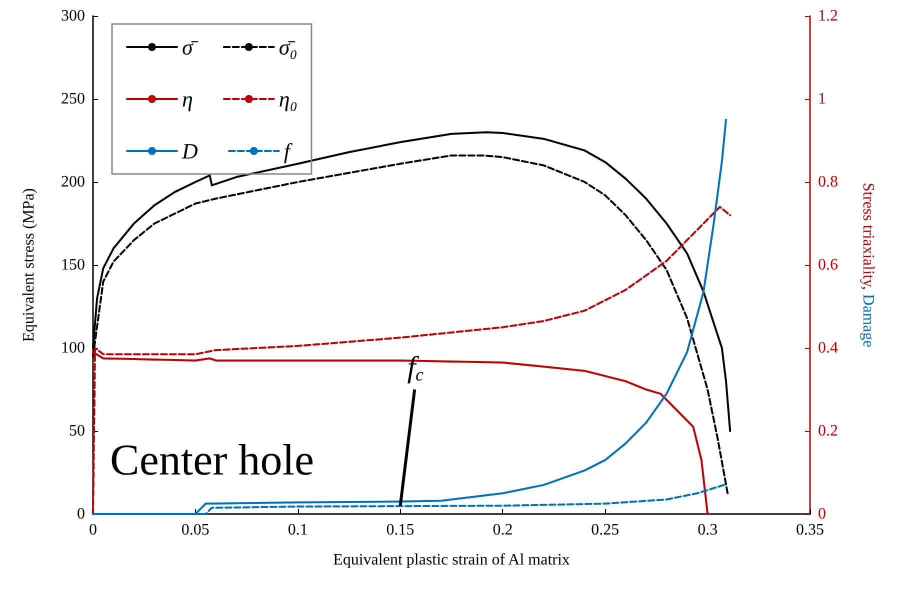 The height and width of the screenshot is (594, 898). What do you see at coordinates (190, 47) in the screenshot?
I see `legend-label: σ̄` at bounding box center [190, 47].